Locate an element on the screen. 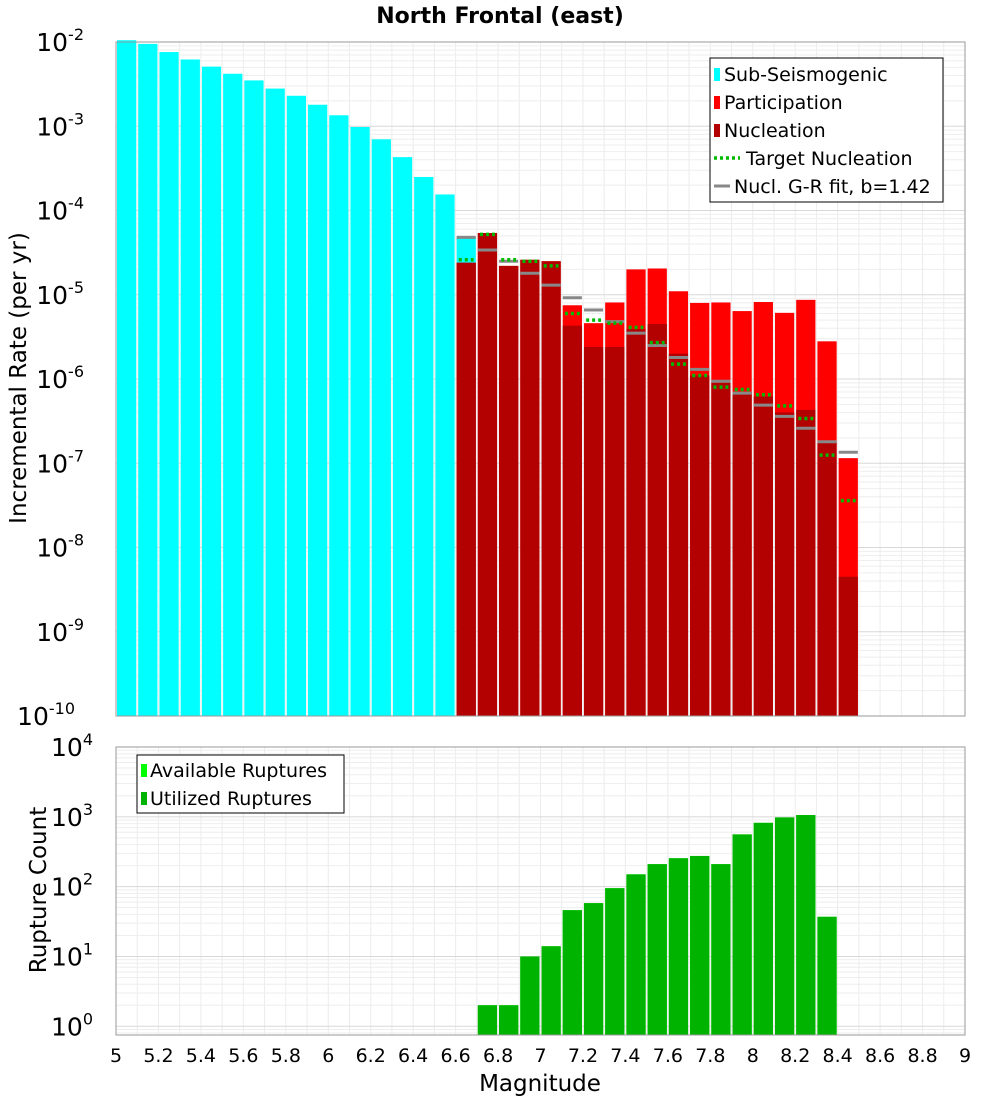 The height and width of the screenshot is (1100, 1000). x-tick-label: 5.4 is located at coordinates (201, 1056).